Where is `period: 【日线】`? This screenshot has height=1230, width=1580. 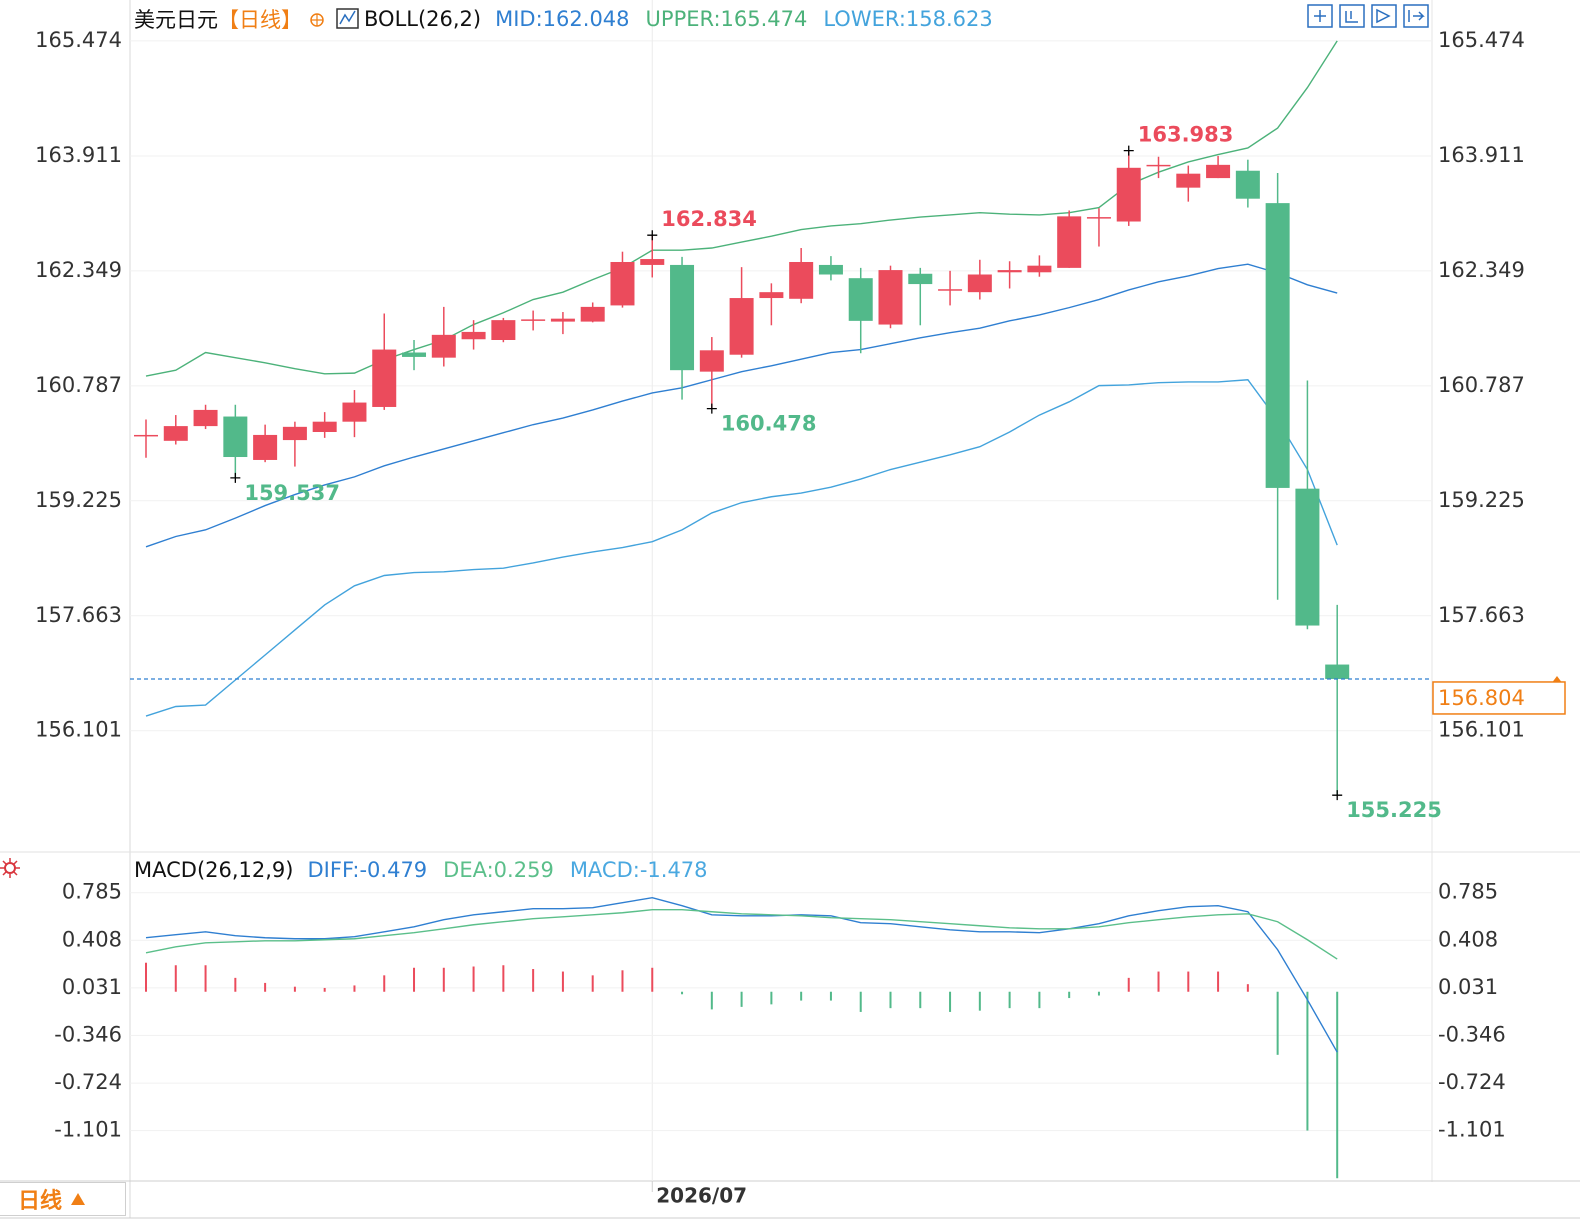 period: 【日线】 is located at coordinates (260, 20).